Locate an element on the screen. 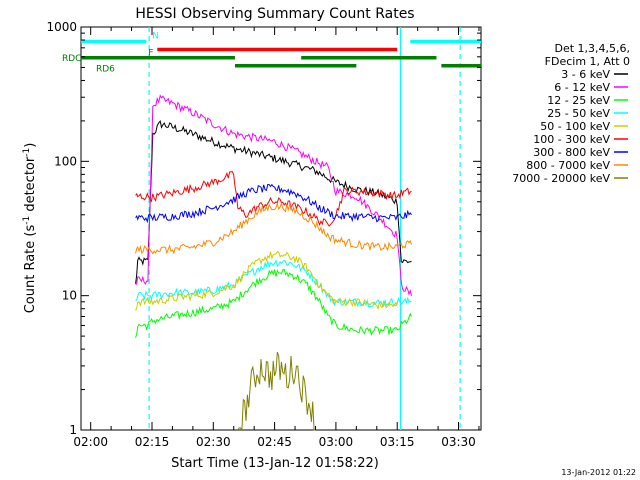 Image resolution: width=640 pixels, height=480 pixels. x-tick-label: 02:15 is located at coordinates (152, 442).